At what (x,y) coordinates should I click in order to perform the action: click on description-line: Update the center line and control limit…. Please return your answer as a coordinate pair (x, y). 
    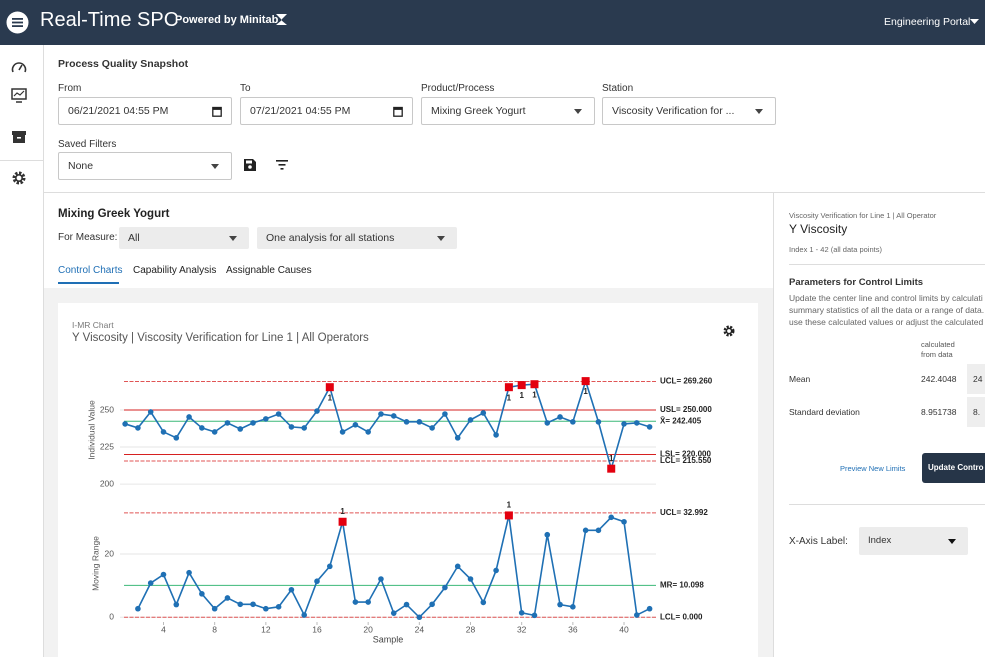
    Looking at the image, I should click on (886, 298).